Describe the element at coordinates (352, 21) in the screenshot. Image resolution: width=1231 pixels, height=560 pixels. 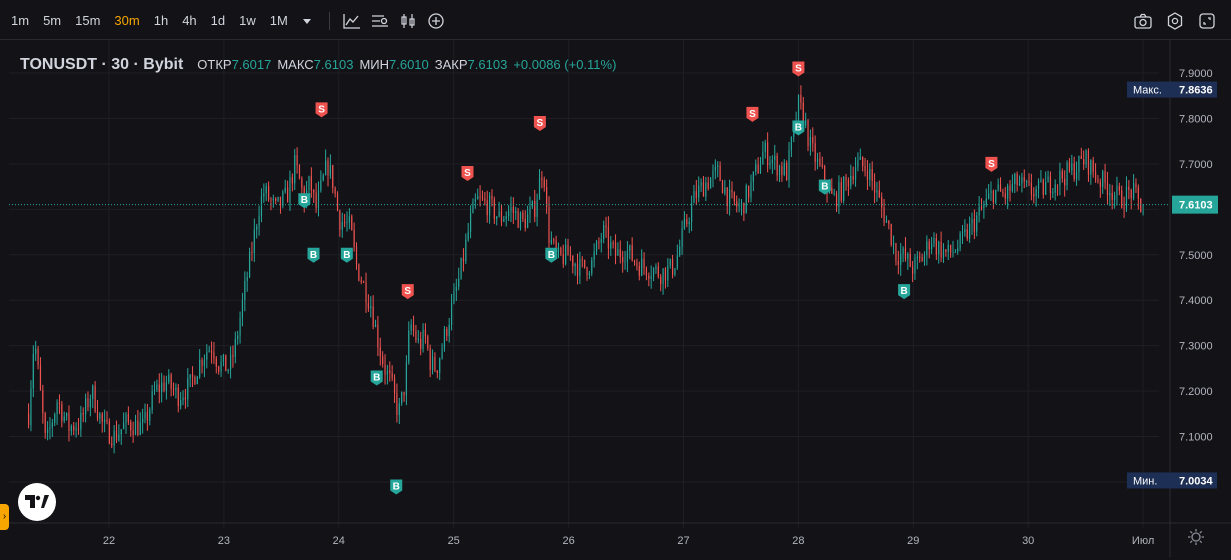
I see `chart-type-icon` at that location.